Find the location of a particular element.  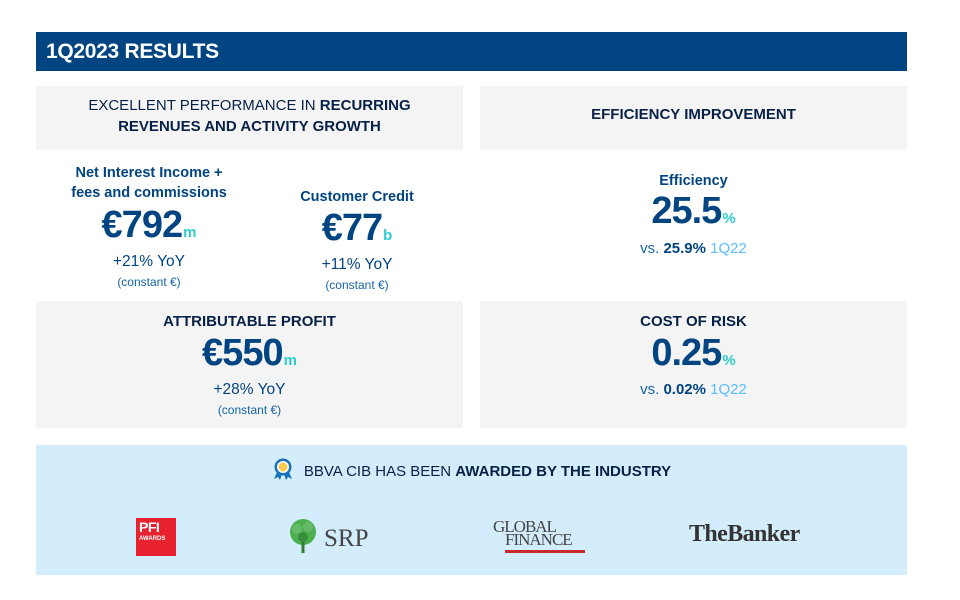

profit-value-unit: m is located at coordinates (290, 360).